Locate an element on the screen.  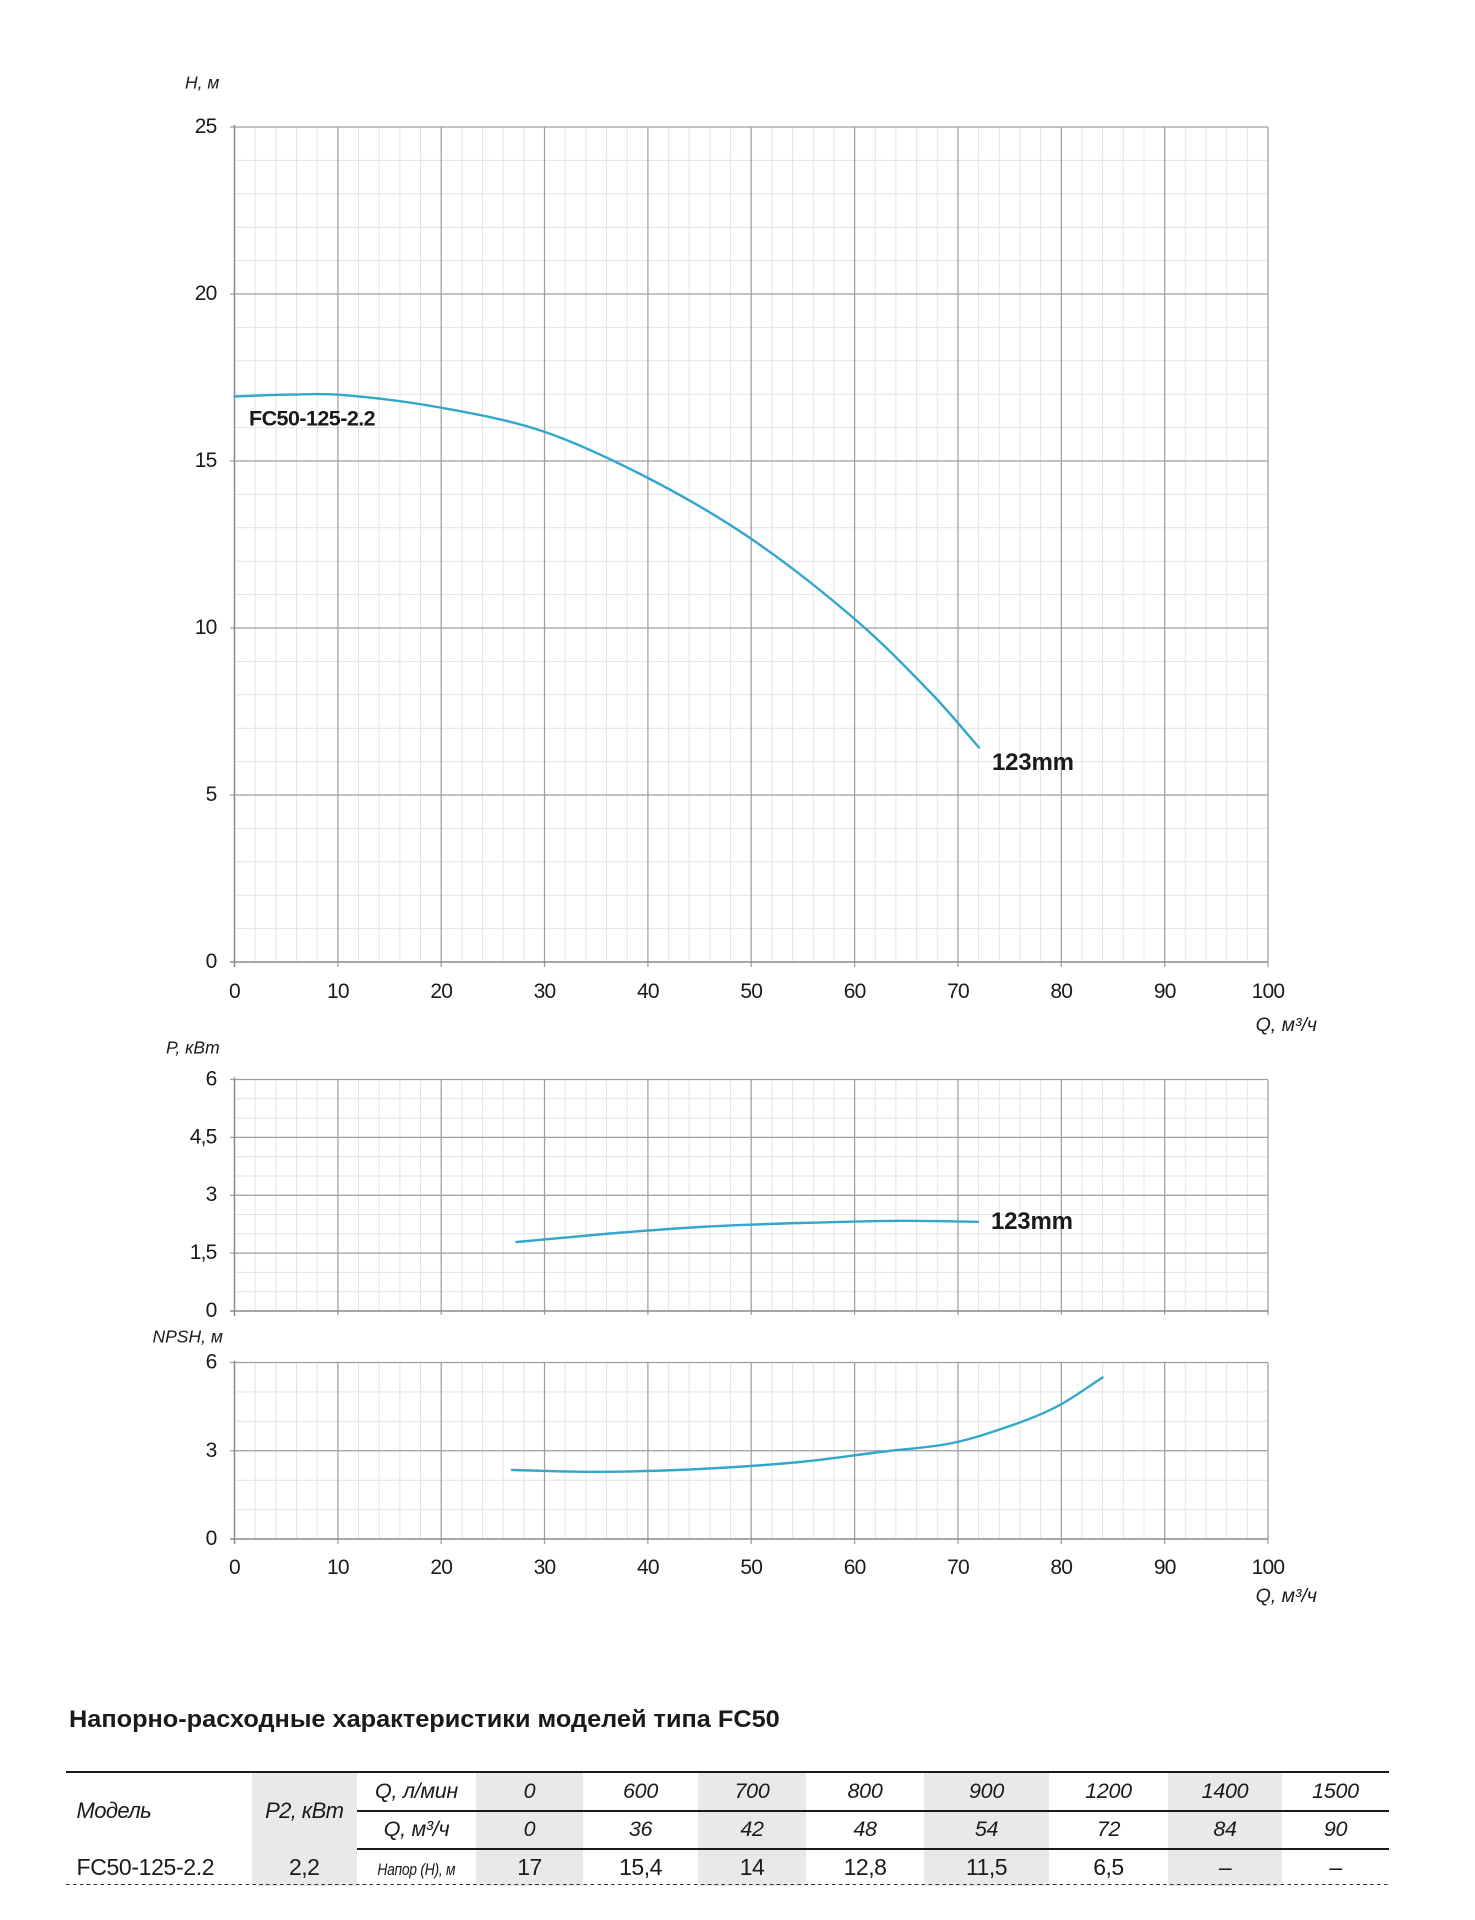
svg-text: 5 is located at coordinates (211, 794).